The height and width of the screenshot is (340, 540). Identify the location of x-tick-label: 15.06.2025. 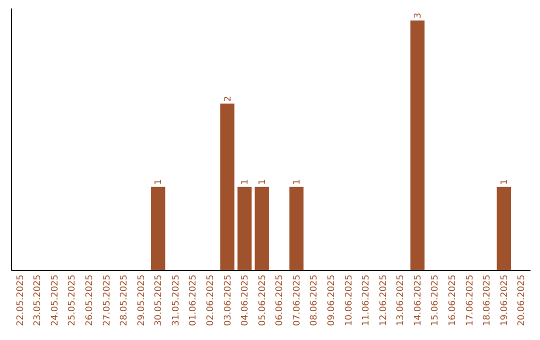
(435, 300).